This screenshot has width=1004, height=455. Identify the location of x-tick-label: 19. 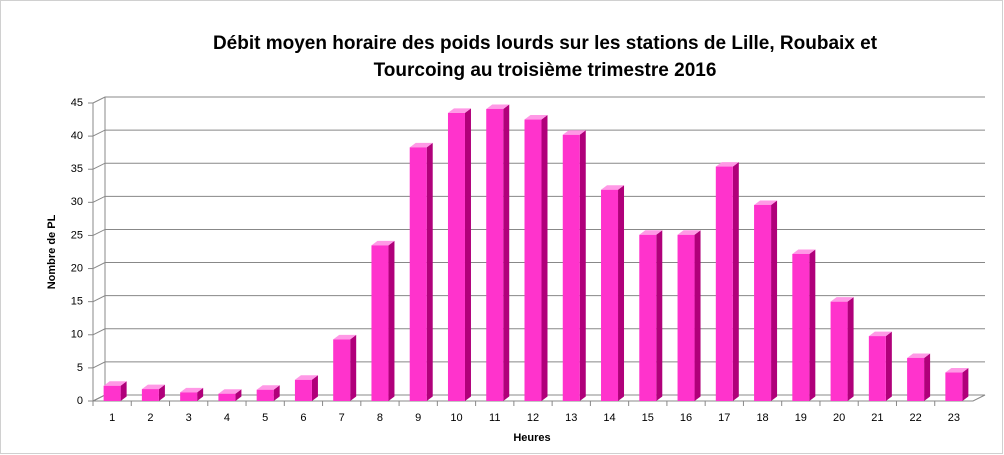
(801, 418).